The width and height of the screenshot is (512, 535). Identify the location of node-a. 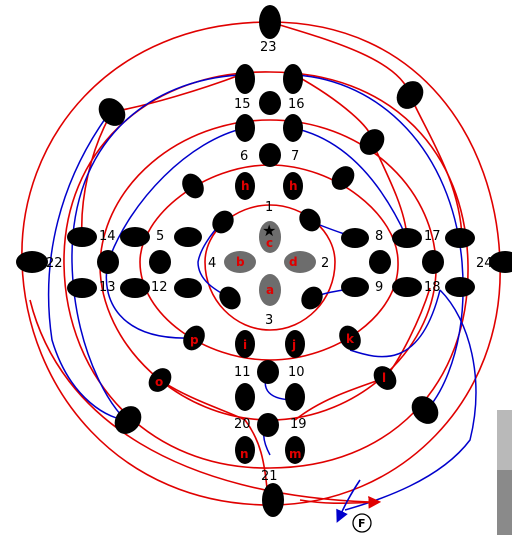
(270, 290).